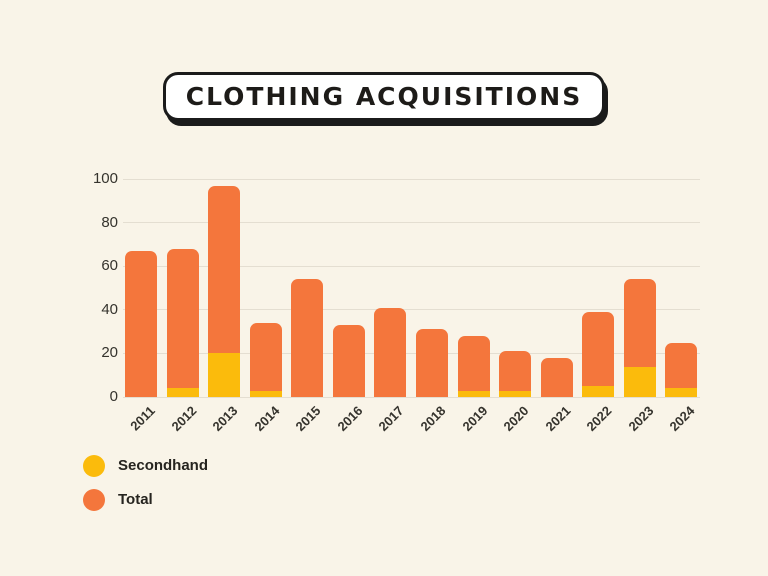  I want to click on bar-total-2019, so click(473, 366).